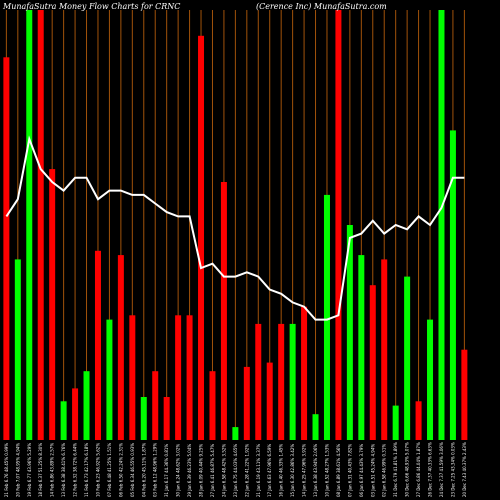 This screenshot has width=500, height=500. I want to click on x-tick-label: 16 Jan 6.40 46.33% 1.45%, so click(281, 470).